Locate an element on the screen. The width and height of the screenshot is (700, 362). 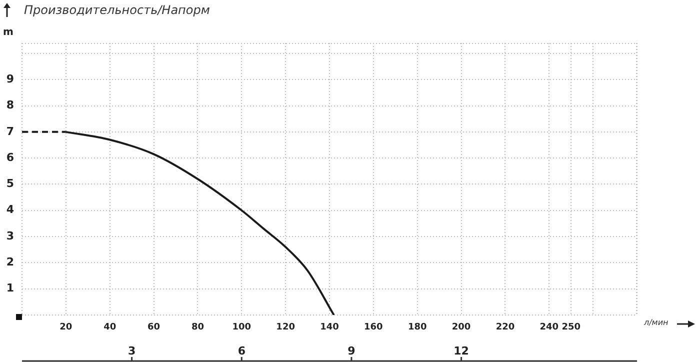
x-tick-label: 40 is located at coordinates (110, 327).